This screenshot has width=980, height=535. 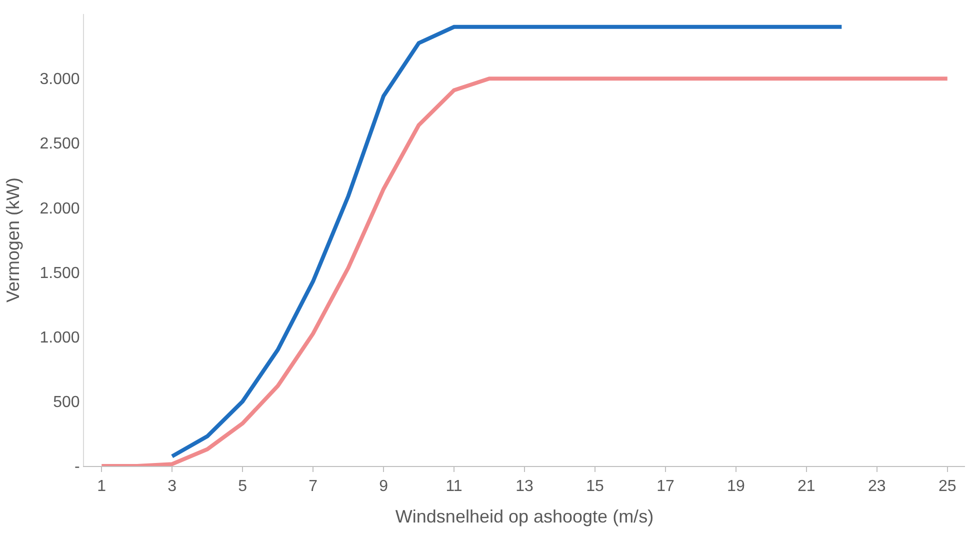 I want to click on y-tick-label: 500, so click(x=66, y=403).